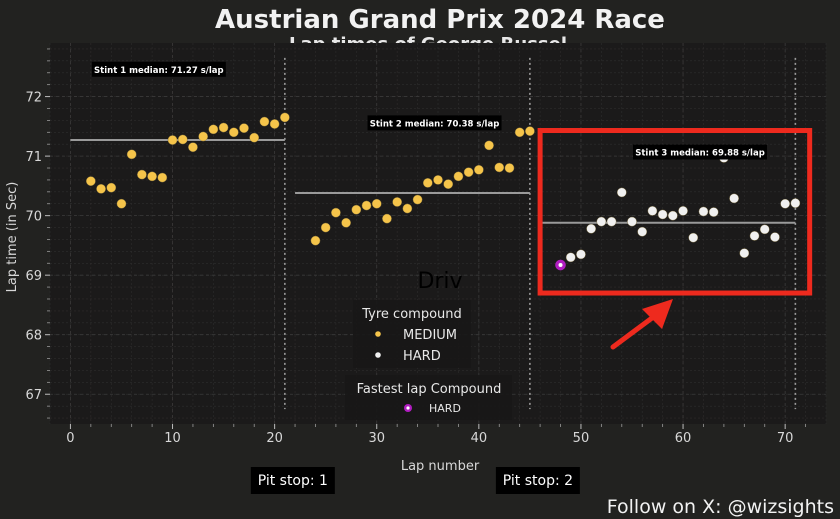 The image size is (840, 519). I want to click on legend-label: HARD, so click(422, 356).